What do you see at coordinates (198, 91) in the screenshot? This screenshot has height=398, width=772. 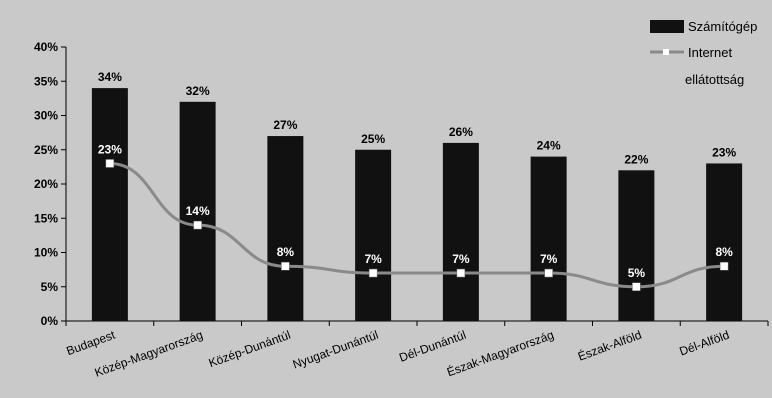 I see `bar-value-label: 32%` at bounding box center [198, 91].